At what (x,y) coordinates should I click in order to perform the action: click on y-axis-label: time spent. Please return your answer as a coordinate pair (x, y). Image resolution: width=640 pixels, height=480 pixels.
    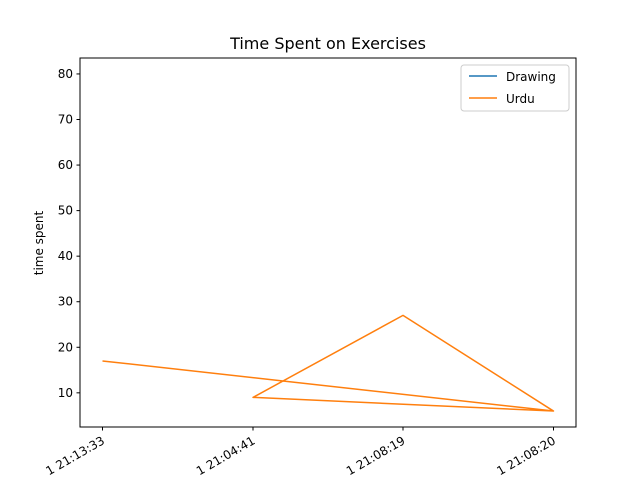
    Looking at the image, I should click on (39, 242).